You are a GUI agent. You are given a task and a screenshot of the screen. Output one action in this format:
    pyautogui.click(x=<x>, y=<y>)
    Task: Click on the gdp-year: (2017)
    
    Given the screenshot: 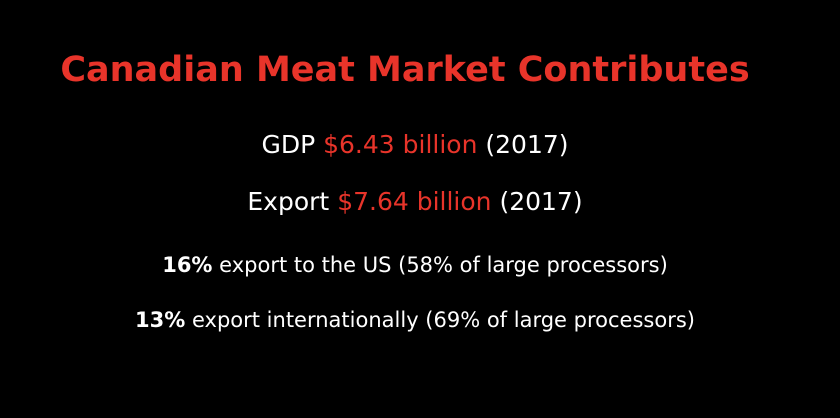 What is the action you would take?
    pyautogui.click(x=527, y=144)
    